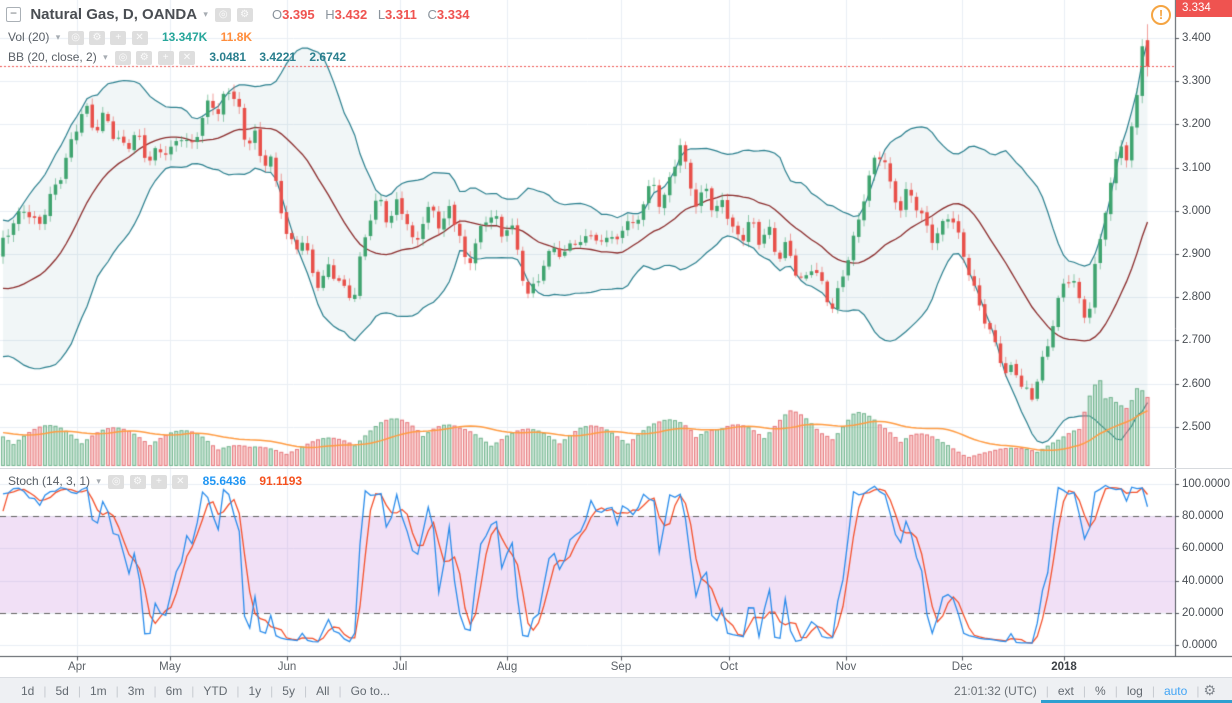 Image resolution: width=1232 pixels, height=703 pixels. Describe the element at coordinates (114, 14) in the screenshot. I see `symbol-title: Natural Gas, D, OANDA` at that location.